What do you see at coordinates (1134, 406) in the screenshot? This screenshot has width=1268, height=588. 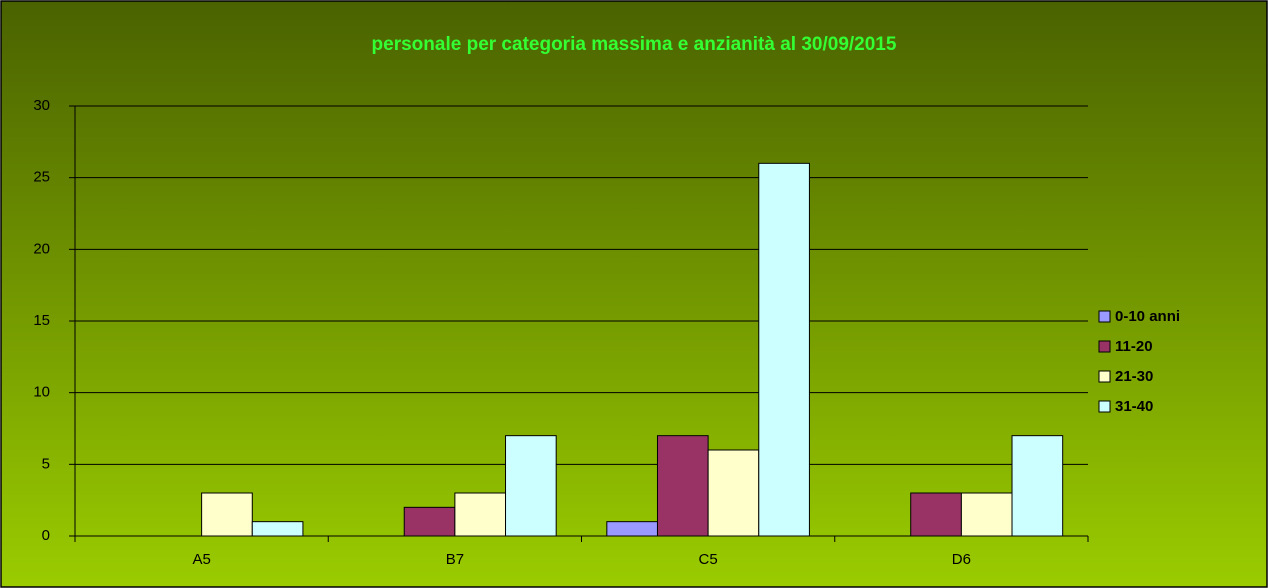 I see `legend-label: 31-40` at bounding box center [1134, 406].